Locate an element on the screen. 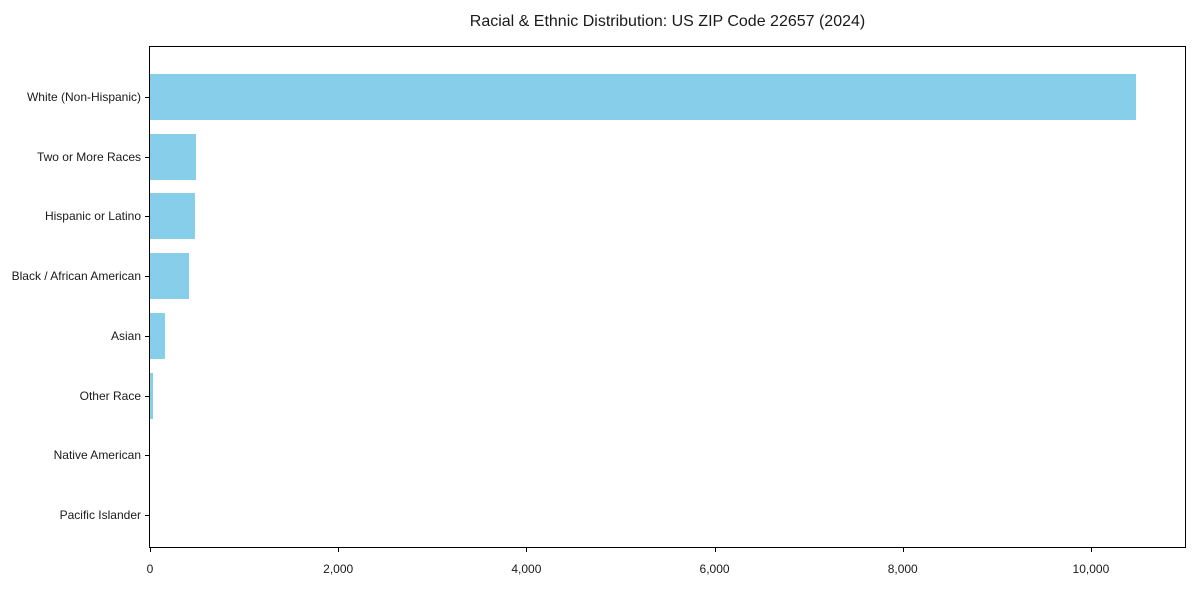 Image resolution: width=1200 pixels, height=600 pixels. x-tick-label: 4,000 is located at coordinates (526, 569).